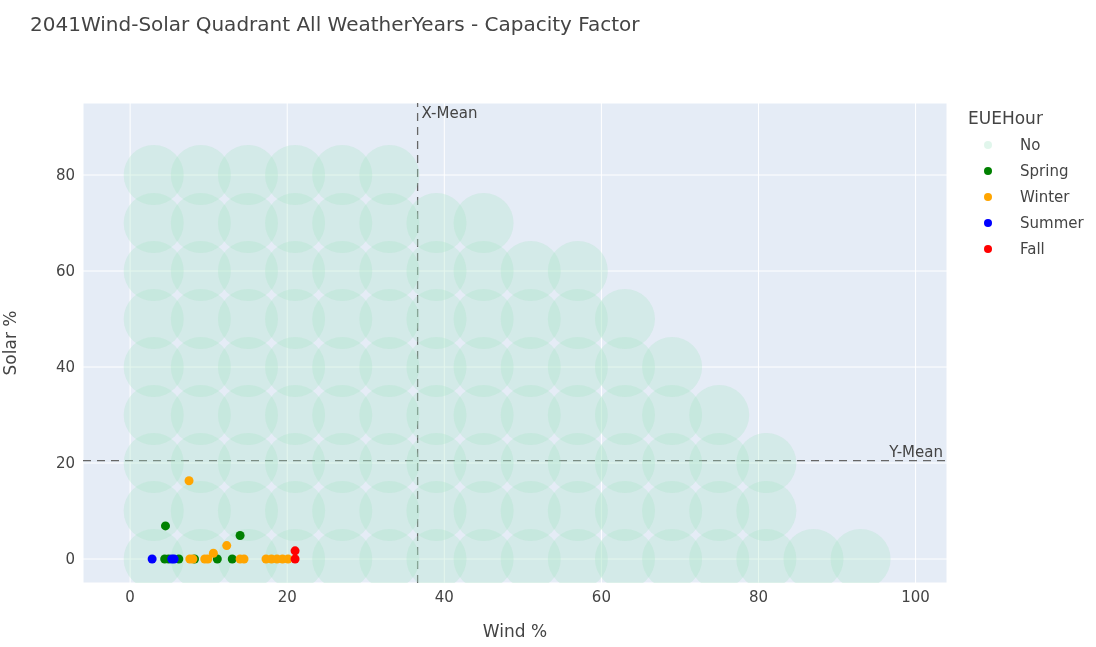 This screenshot has width=1096, height=647. I want to click on x-tick-label: 0, so click(130, 596).